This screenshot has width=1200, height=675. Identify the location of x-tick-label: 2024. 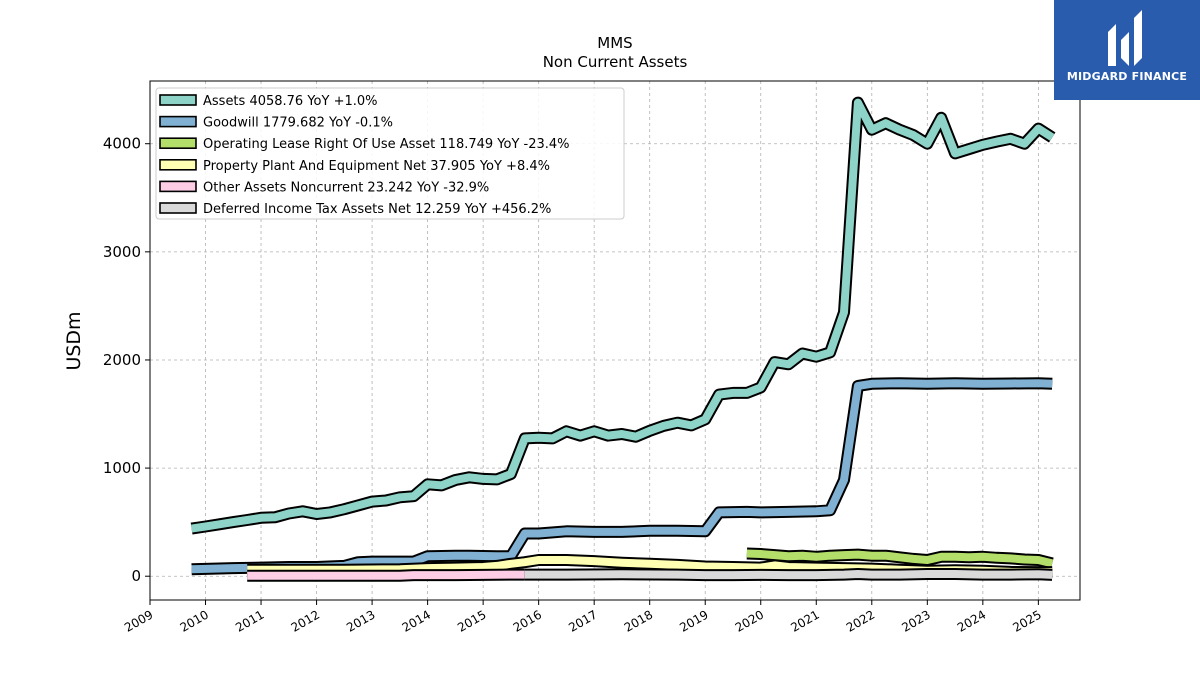
(971, 620).